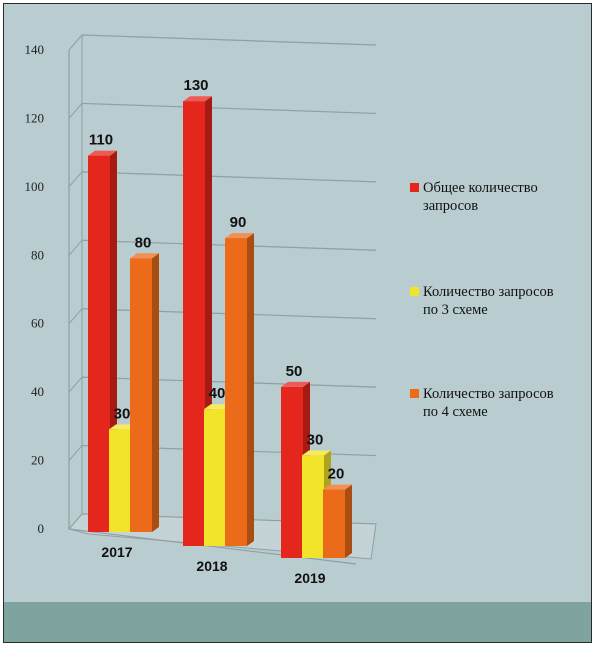 The width and height of the screenshot is (597, 648). I want to click on y-tick-label: 40, so click(37, 391).